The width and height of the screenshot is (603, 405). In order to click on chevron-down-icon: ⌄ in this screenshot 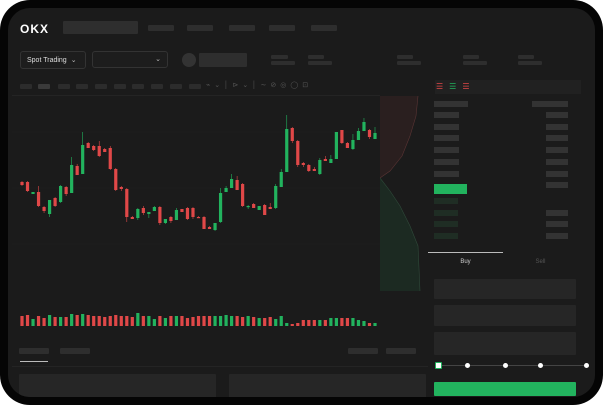, I will do `click(158, 59)`.